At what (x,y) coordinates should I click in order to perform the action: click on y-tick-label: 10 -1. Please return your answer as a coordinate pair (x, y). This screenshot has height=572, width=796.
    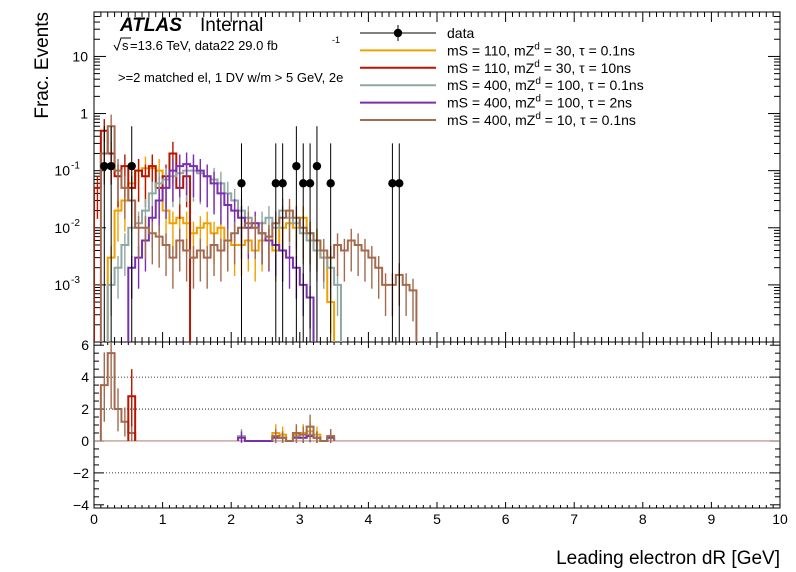
    Looking at the image, I should click on (67, 170).